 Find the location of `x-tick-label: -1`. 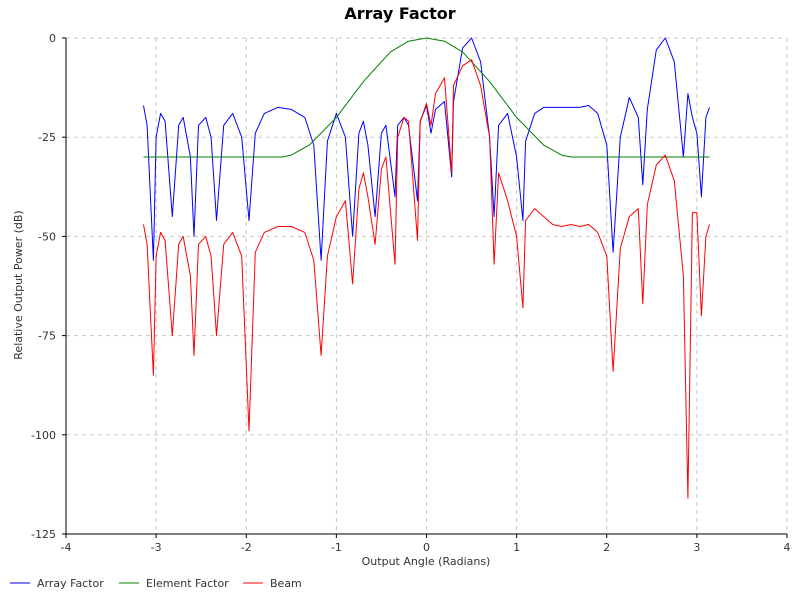

x-tick-label: -1 is located at coordinates (336, 547).